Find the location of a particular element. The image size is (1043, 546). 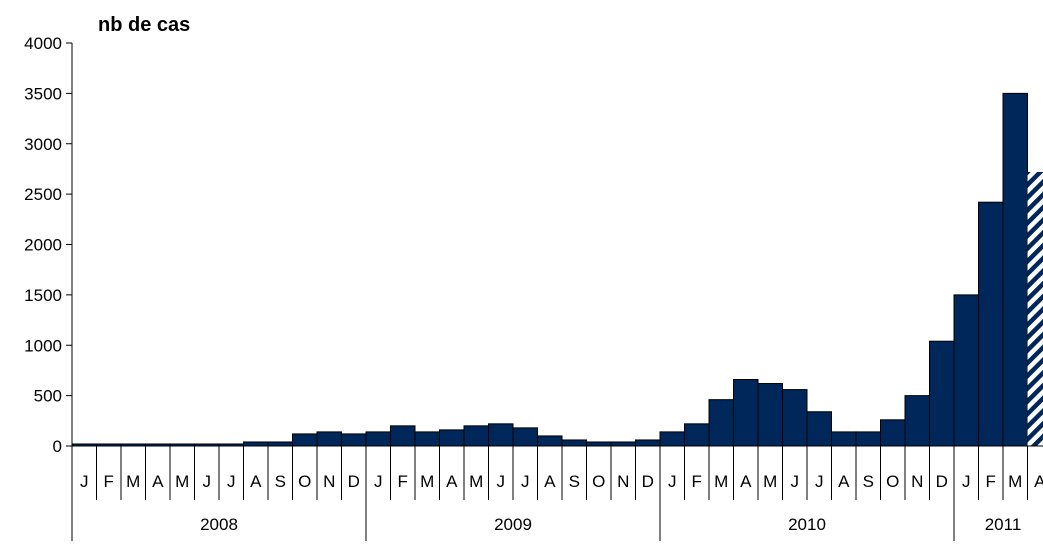

y-tick-label: 4000 is located at coordinates (43, 43).